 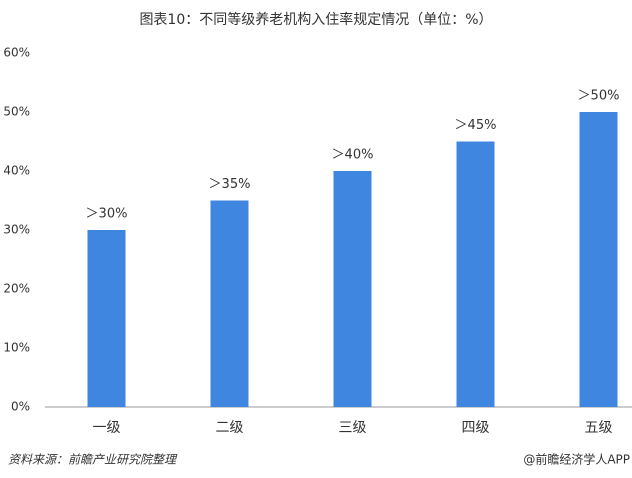 What do you see at coordinates (93, 460) in the screenshot?
I see `source: 资料来源：前瞻产业研究院整理` at bounding box center [93, 460].